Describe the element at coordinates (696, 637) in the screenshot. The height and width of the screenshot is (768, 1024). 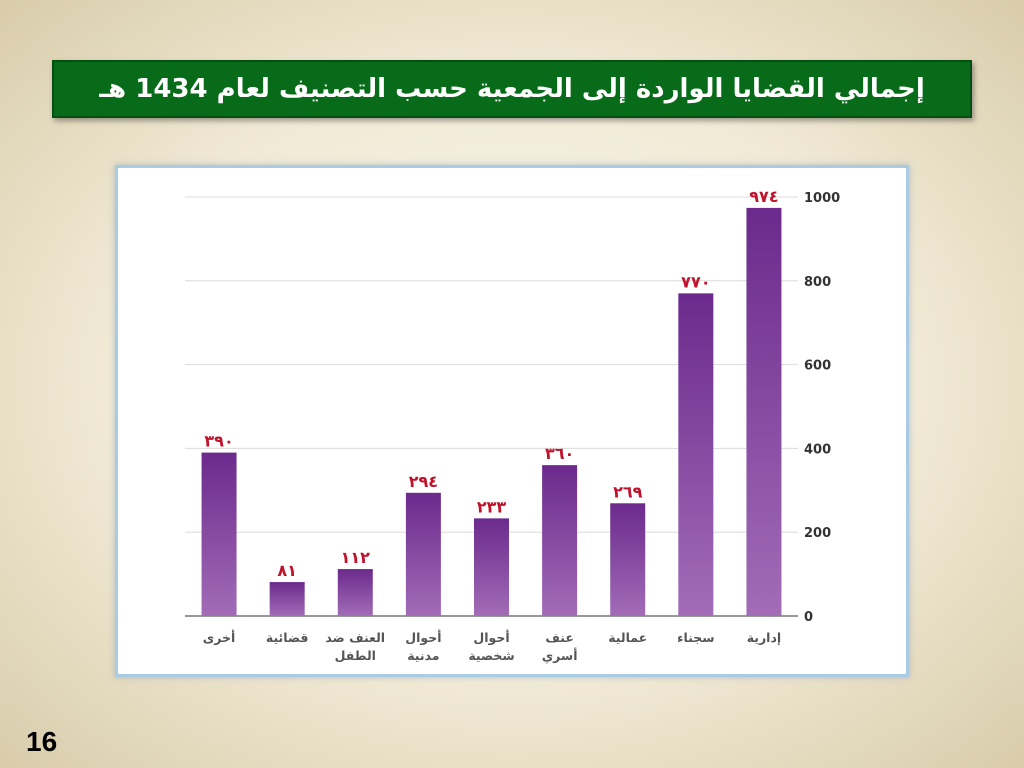
I see `category-label: سجناء` at that location.